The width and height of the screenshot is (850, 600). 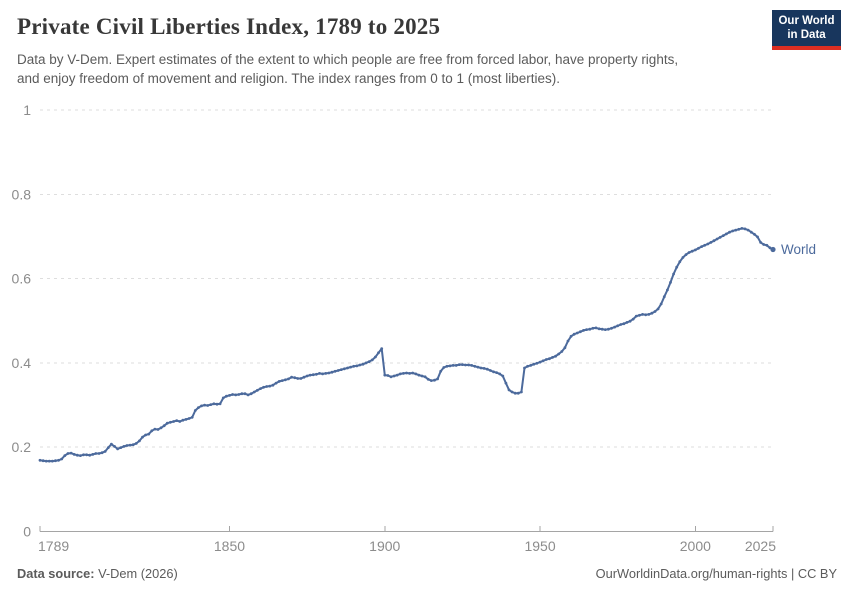 What do you see at coordinates (413, 373) in the screenshot?
I see `data-point-1909` at bounding box center [413, 373].